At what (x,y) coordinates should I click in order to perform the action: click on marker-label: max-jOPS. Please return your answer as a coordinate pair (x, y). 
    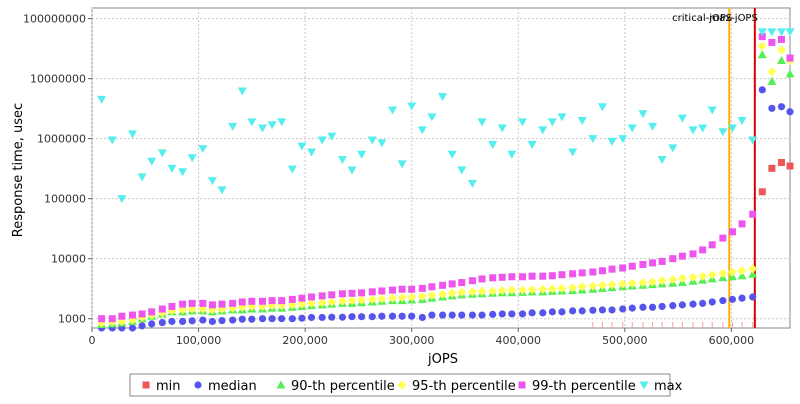
    Looking at the image, I should click on (733, 18).